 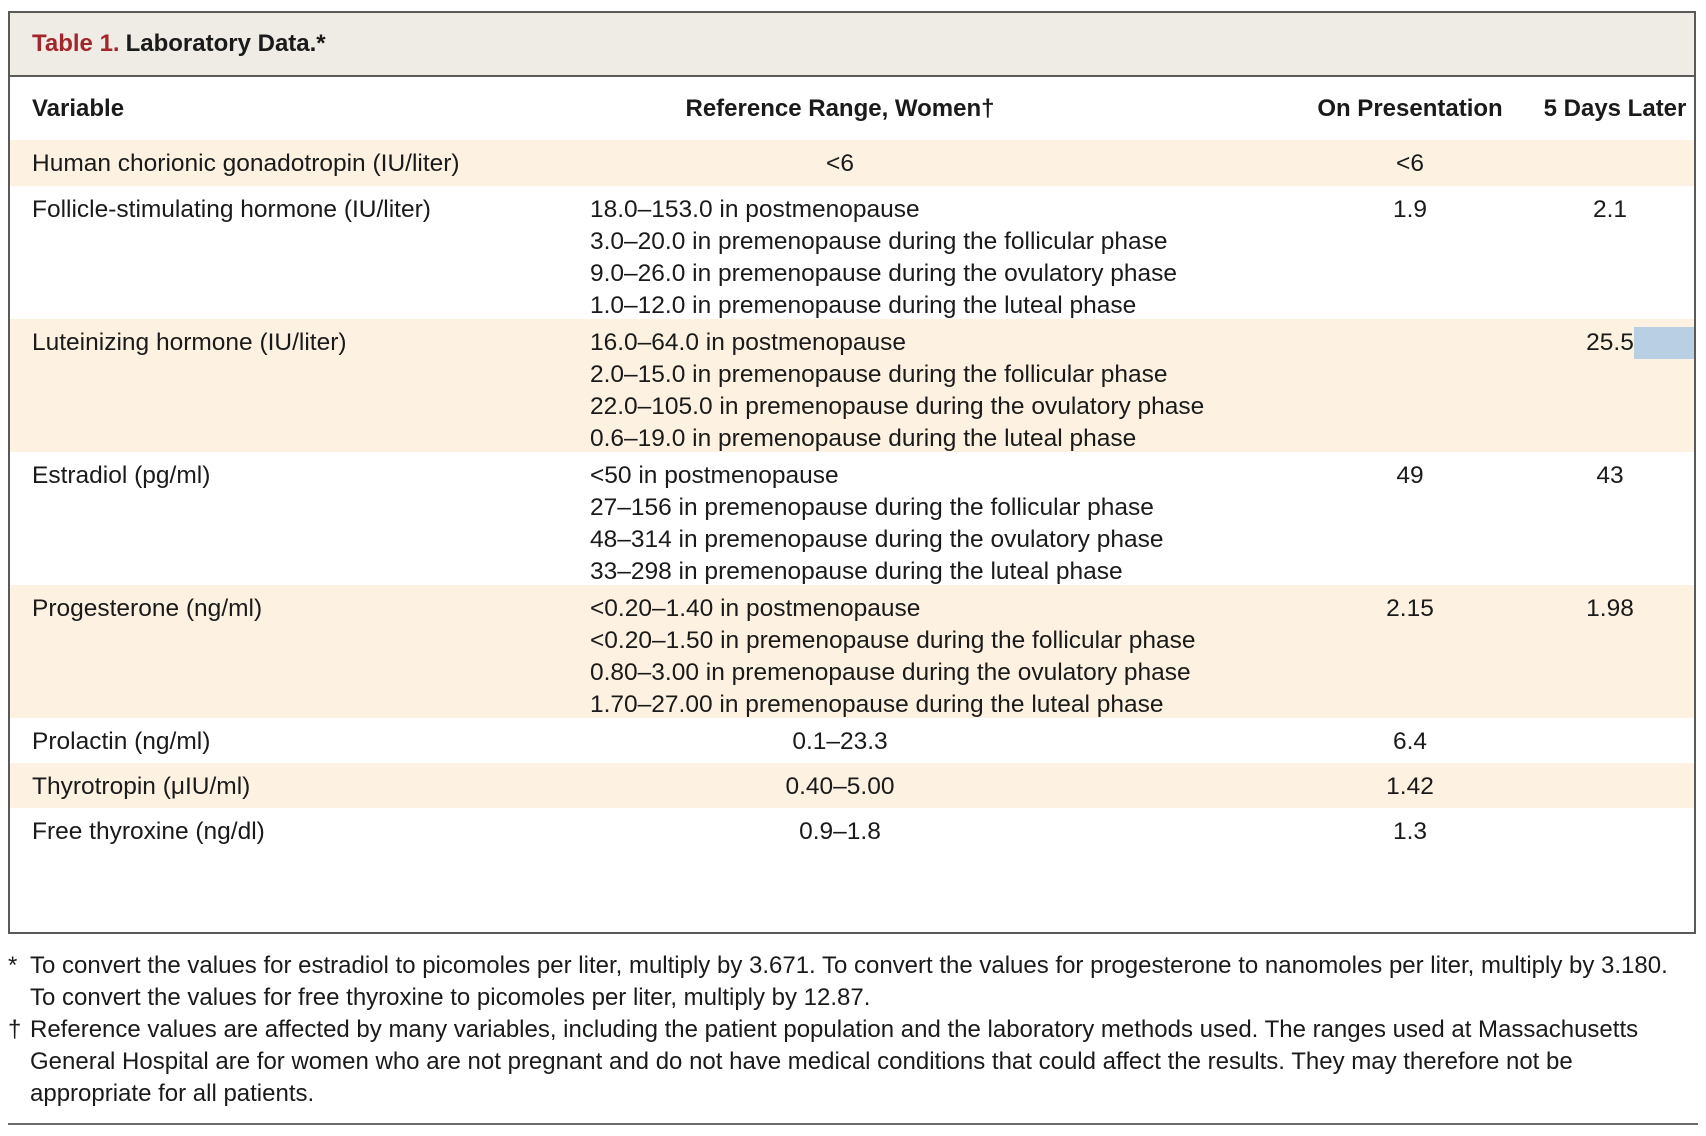 What do you see at coordinates (755, 209) in the screenshot?
I see `reference-line: 18.0–153.0 in postmenopause` at bounding box center [755, 209].